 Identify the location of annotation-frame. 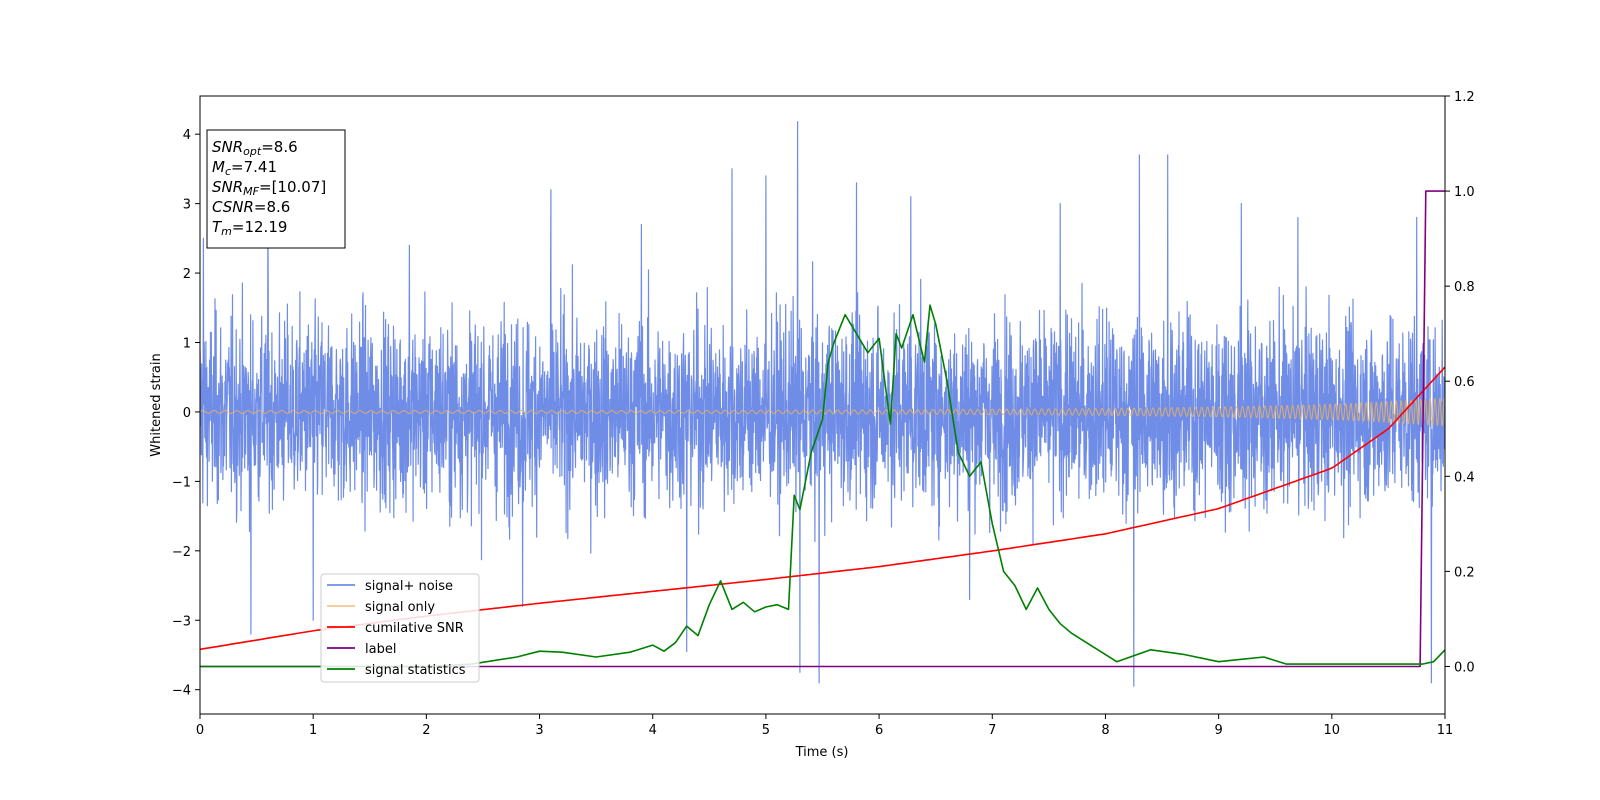
(276, 189).